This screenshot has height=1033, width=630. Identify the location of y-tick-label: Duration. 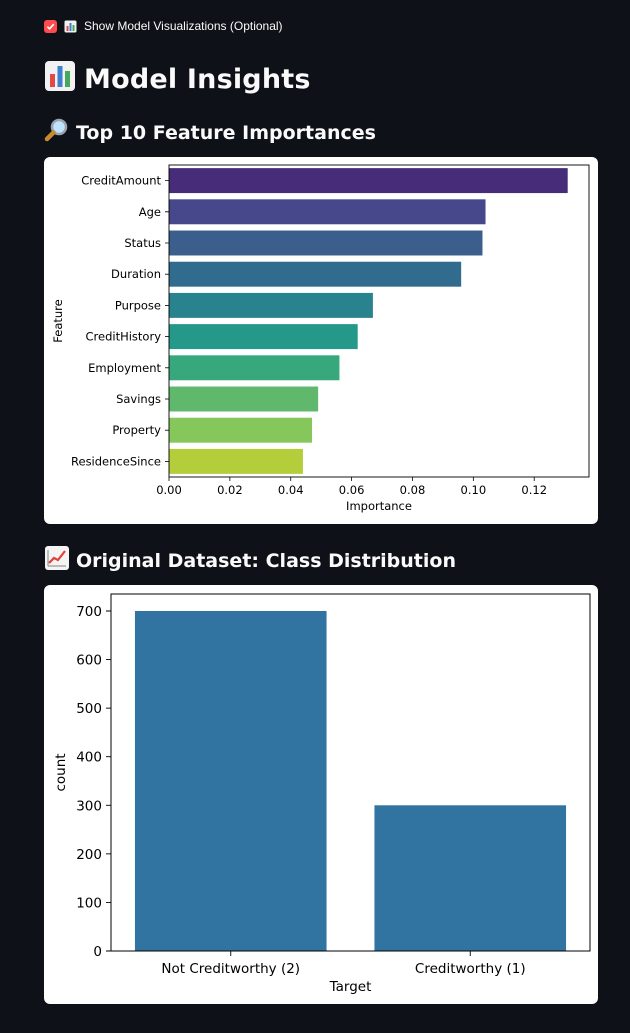
(136, 274).